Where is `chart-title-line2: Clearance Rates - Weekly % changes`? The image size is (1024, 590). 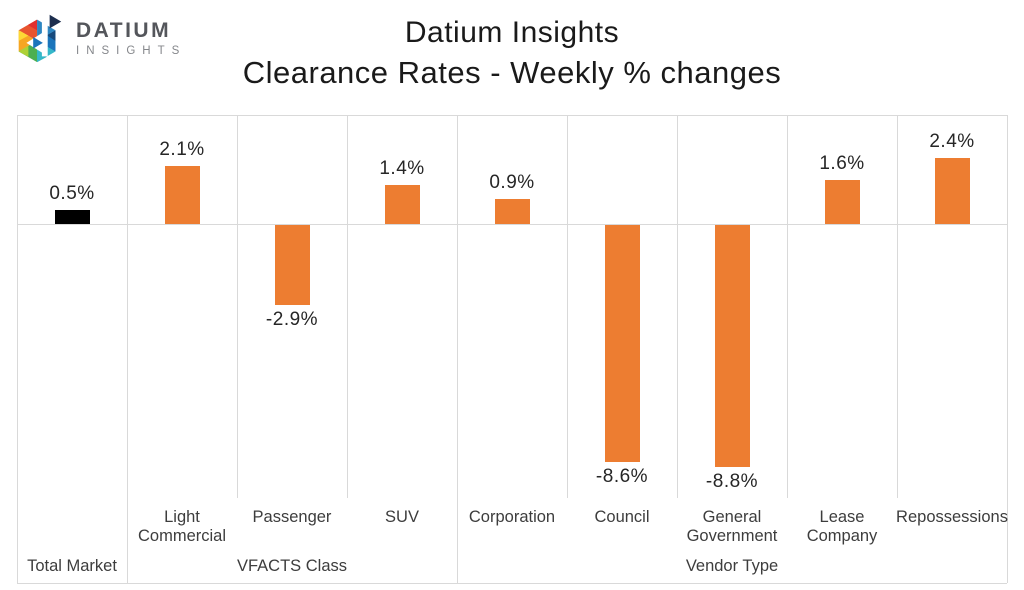
chart-title-line2: Clearance Rates - Weekly % changes is located at coordinates (512, 72).